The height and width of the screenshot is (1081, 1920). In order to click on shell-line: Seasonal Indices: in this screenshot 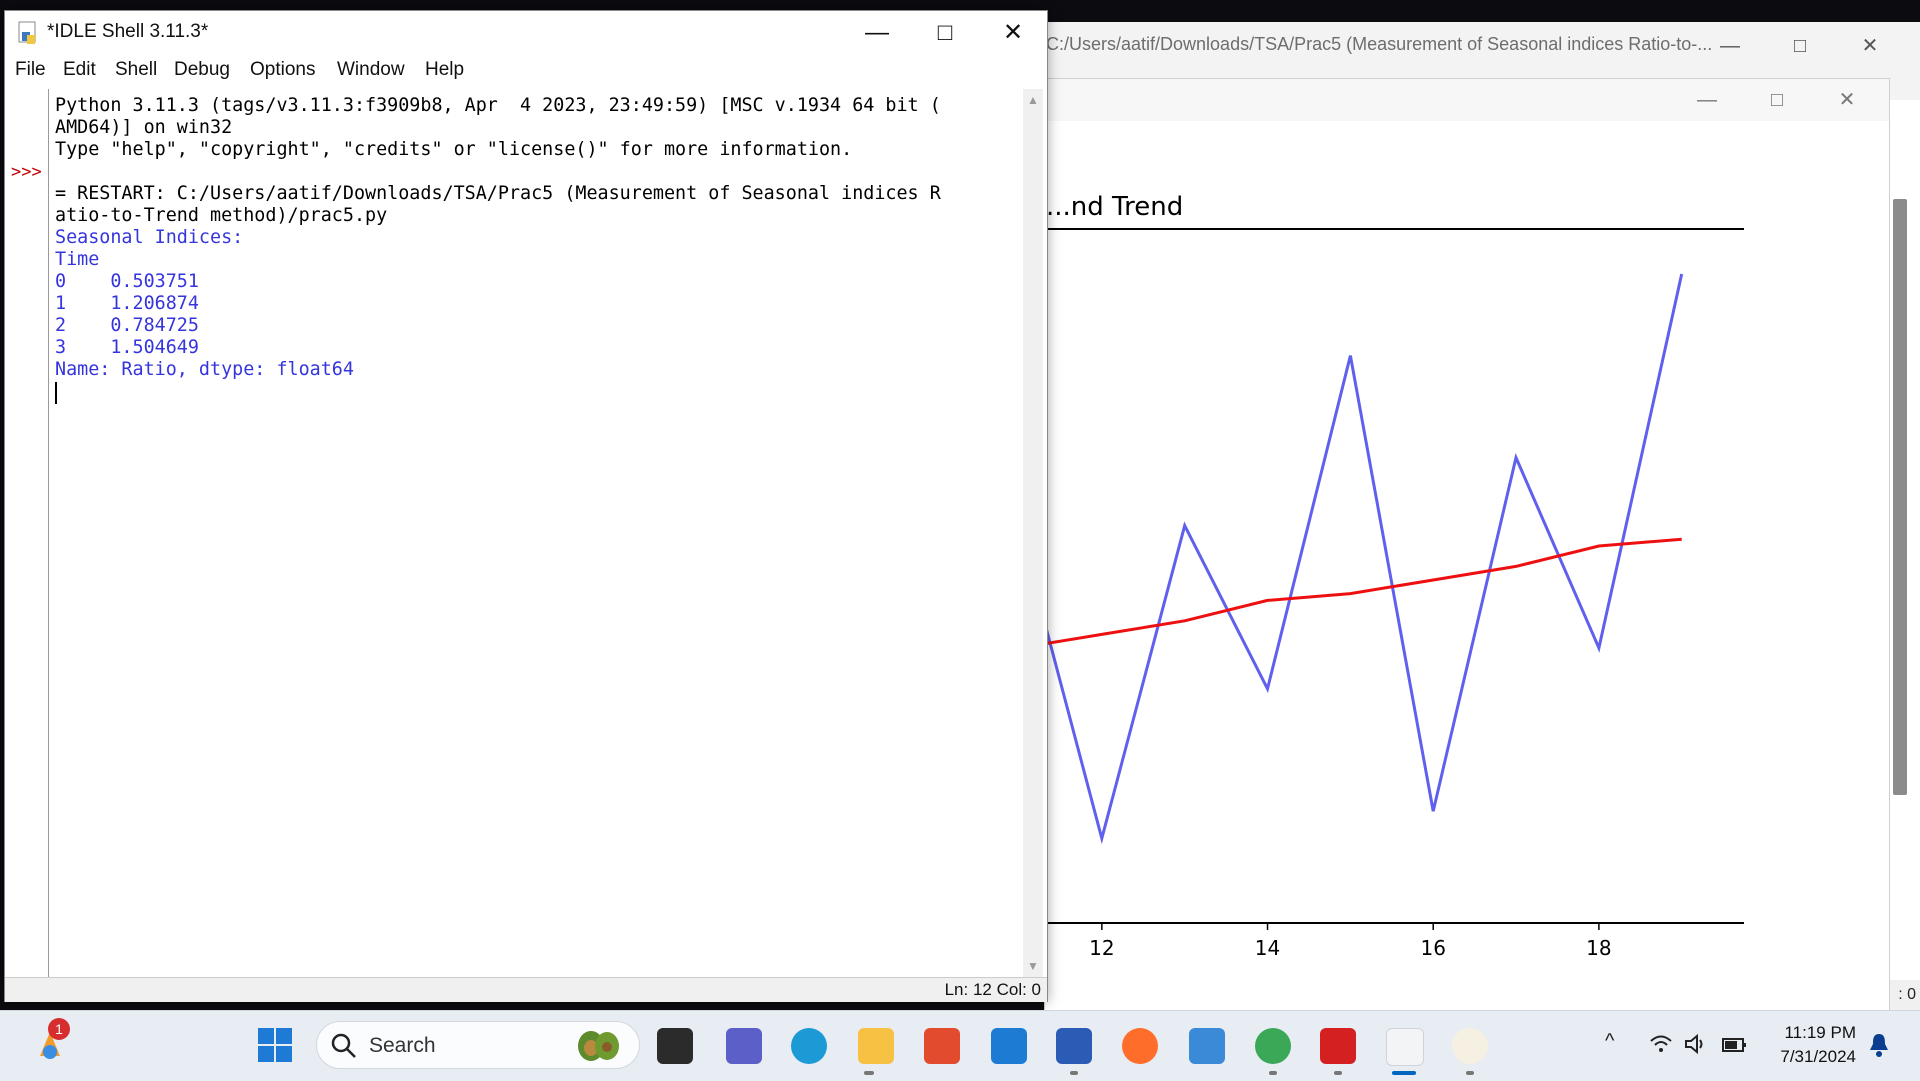, I will do `click(149, 237)`.